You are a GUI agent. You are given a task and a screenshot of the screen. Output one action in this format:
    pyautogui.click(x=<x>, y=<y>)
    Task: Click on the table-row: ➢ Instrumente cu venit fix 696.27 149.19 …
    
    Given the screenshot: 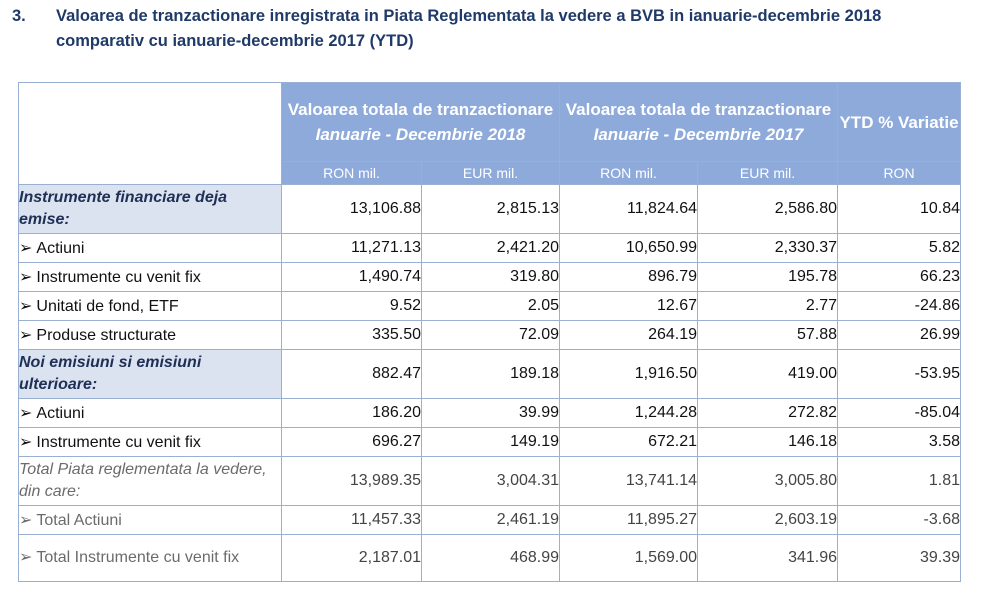 What is the action you would take?
    pyautogui.click(x=489, y=442)
    